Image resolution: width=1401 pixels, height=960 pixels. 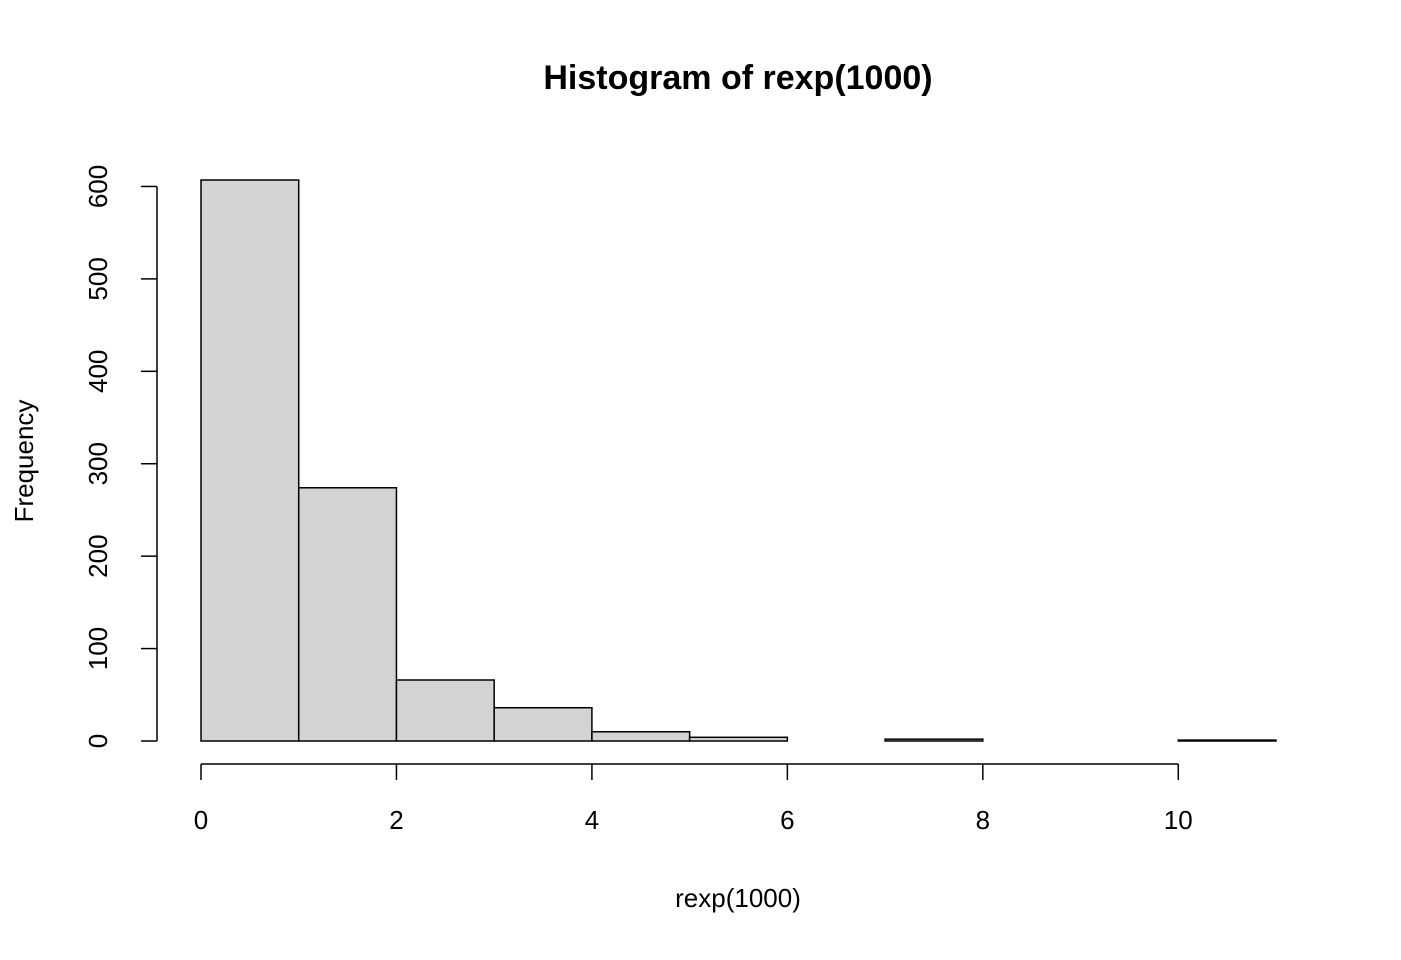 I want to click on x-tick-label: 4, so click(x=592, y=820).